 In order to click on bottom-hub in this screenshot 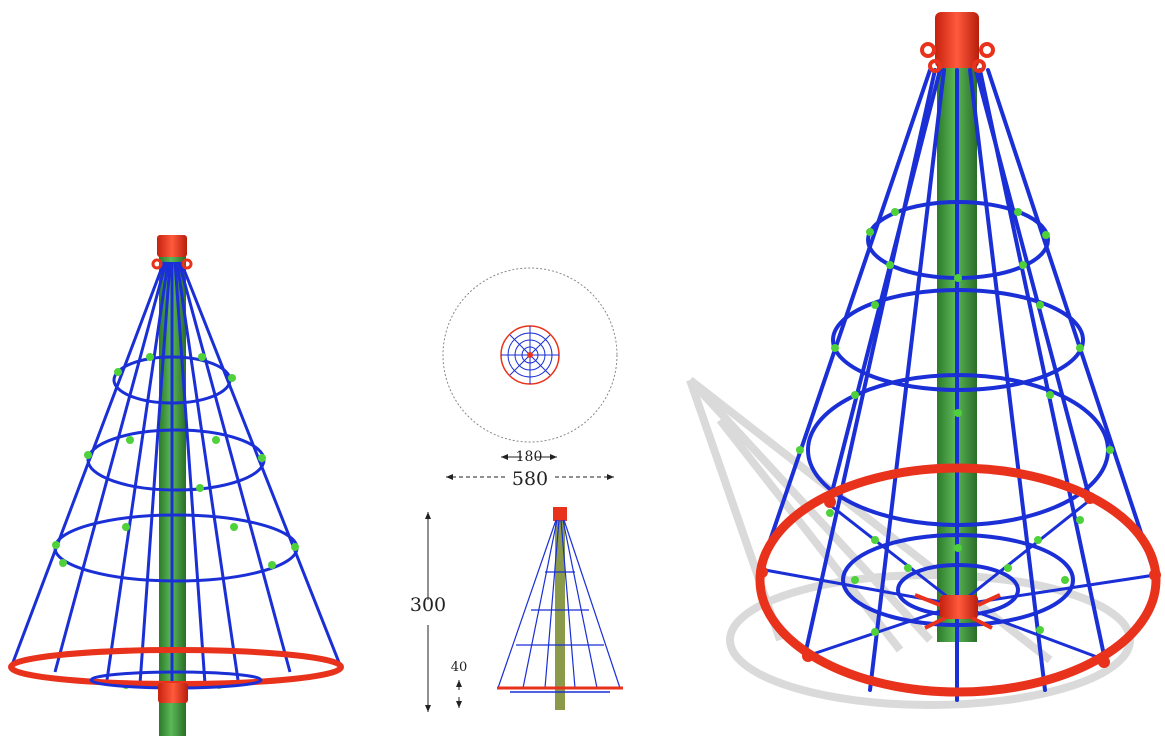, I will do `click(173, 693)`.